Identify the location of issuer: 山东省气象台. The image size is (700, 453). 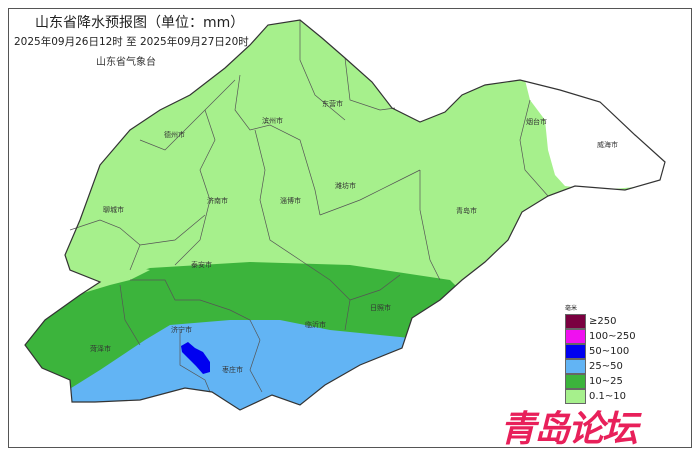
(126, 62).